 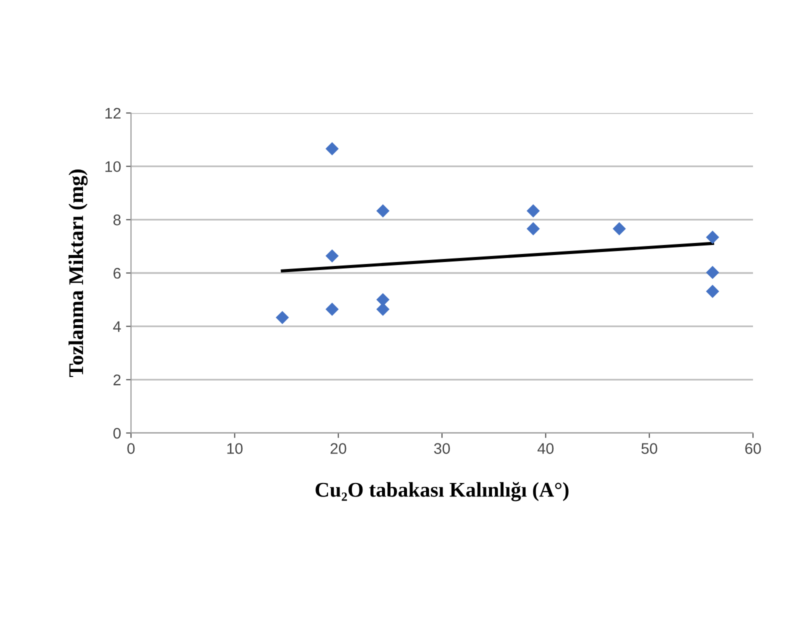 What do you see at coordinates (442, 492) in the screenshot?
I see `x-axis-title: Cu₂O tabakası Kalınlığı (A°)` at bounding box center [442, 492].